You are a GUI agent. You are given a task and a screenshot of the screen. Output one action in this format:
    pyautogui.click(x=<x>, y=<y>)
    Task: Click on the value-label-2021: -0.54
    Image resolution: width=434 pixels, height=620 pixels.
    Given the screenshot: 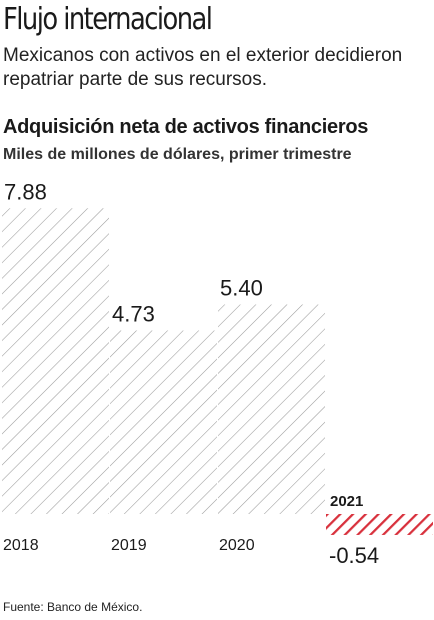 What is the action you would take?
    pyautogui.click(x=354, y=555)
    